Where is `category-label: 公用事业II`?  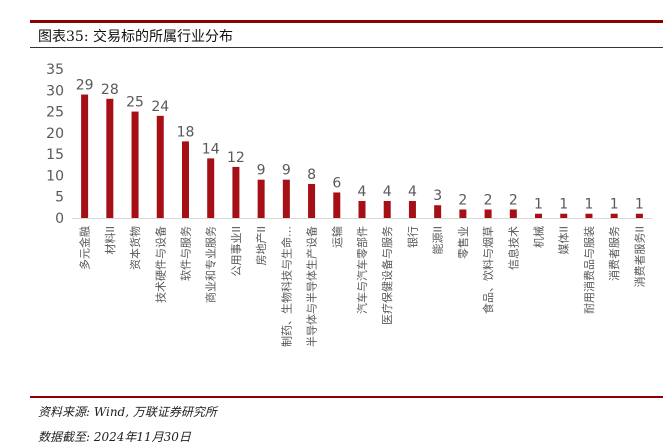 category-label: 公用事业II is located at coordinates (236, 251).